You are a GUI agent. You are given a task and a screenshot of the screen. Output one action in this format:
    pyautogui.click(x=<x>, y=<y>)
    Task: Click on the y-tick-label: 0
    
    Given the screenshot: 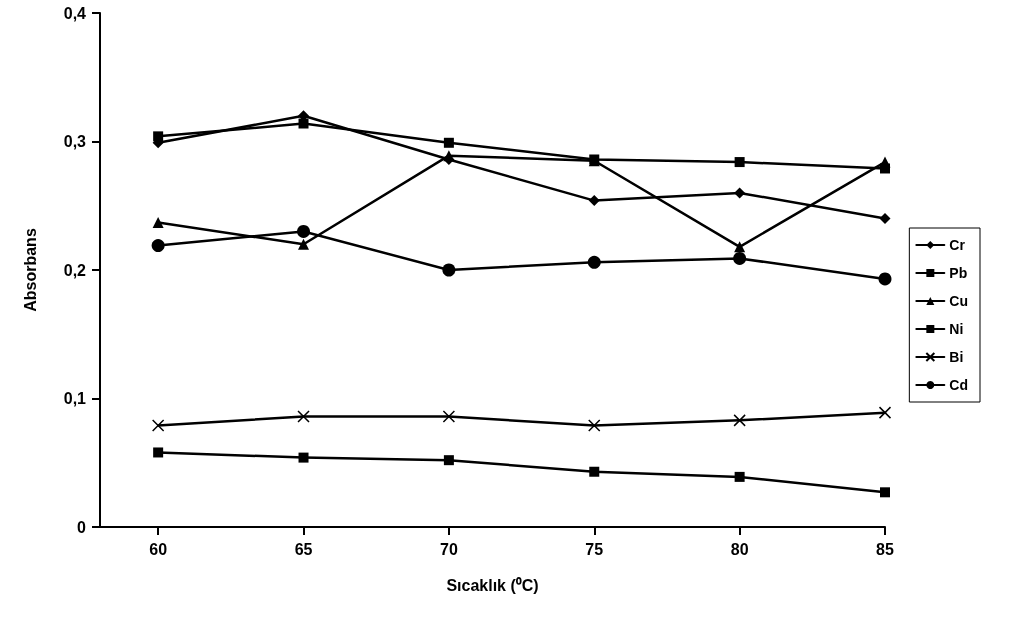 What is the action you would take?
    pyautogui.click(x=82, y=527)
    